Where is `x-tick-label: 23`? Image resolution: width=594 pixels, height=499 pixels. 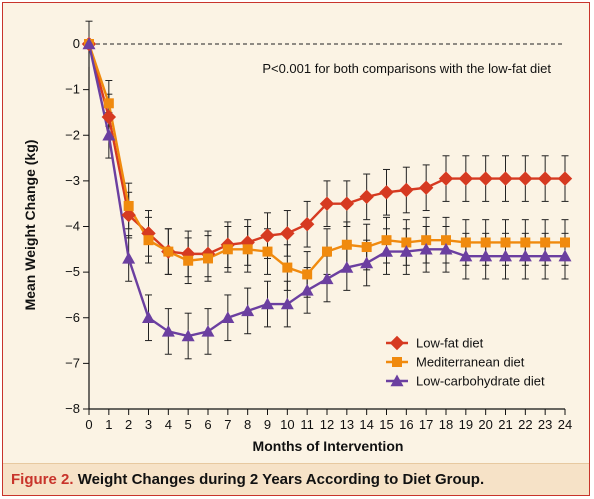
x-tick-label: 23 is located at coordinates (545, 424).